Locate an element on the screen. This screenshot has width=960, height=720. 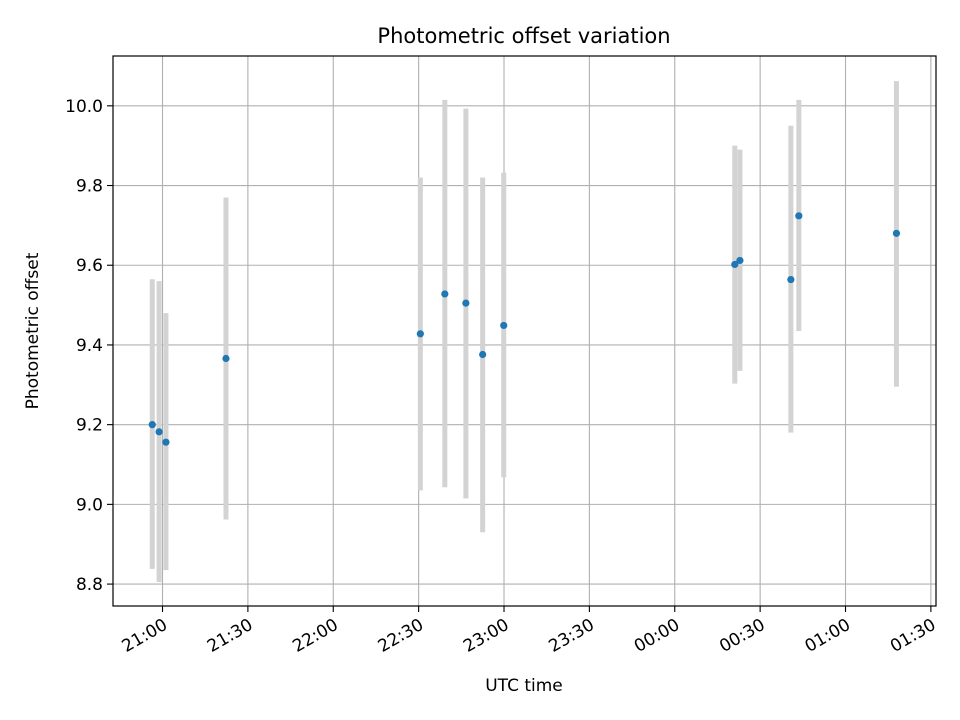
y-tick-label: 8.8 is located at coordinates (89, 585).